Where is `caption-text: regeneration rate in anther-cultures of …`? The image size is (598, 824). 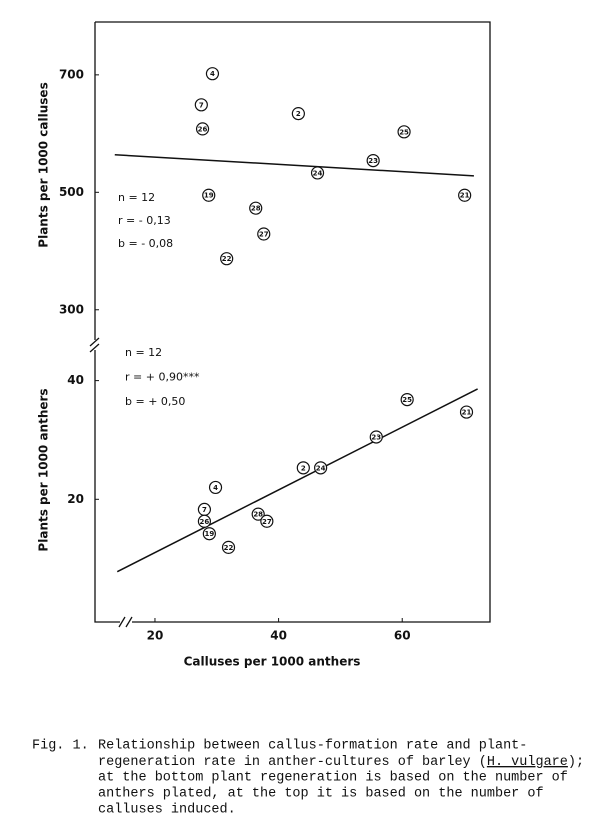 caption-text: regeneration rate in anther-cultures of … is located at coordinates (292, 762).